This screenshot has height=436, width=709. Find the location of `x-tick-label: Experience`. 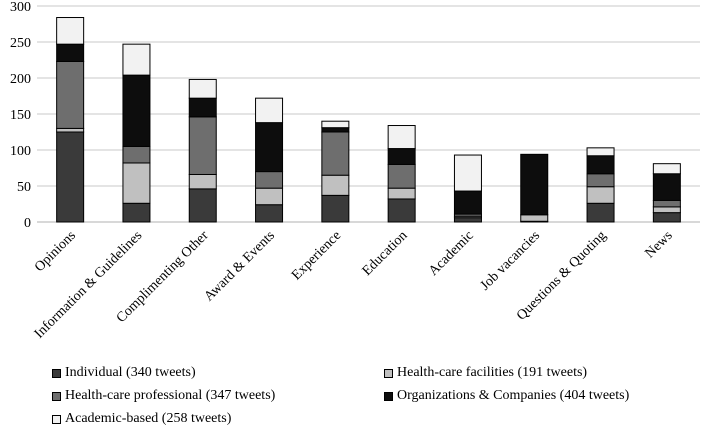

x-tick-label: Experience is located at coordinates (316, 255).